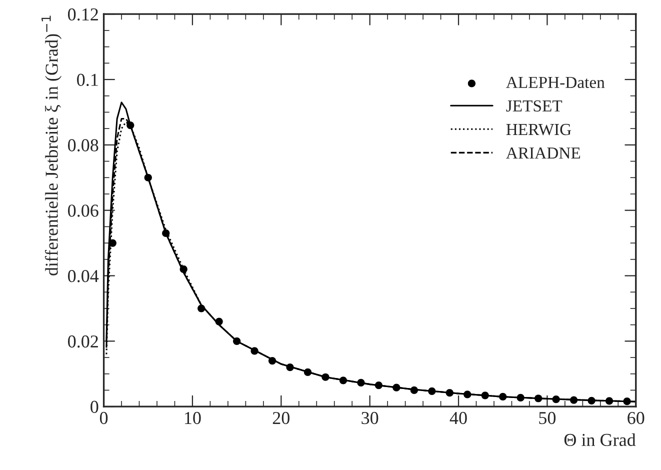 The height and width of the screenshot is (470, 661). I want to click on x-tick-label: 10, so click(193, 418).